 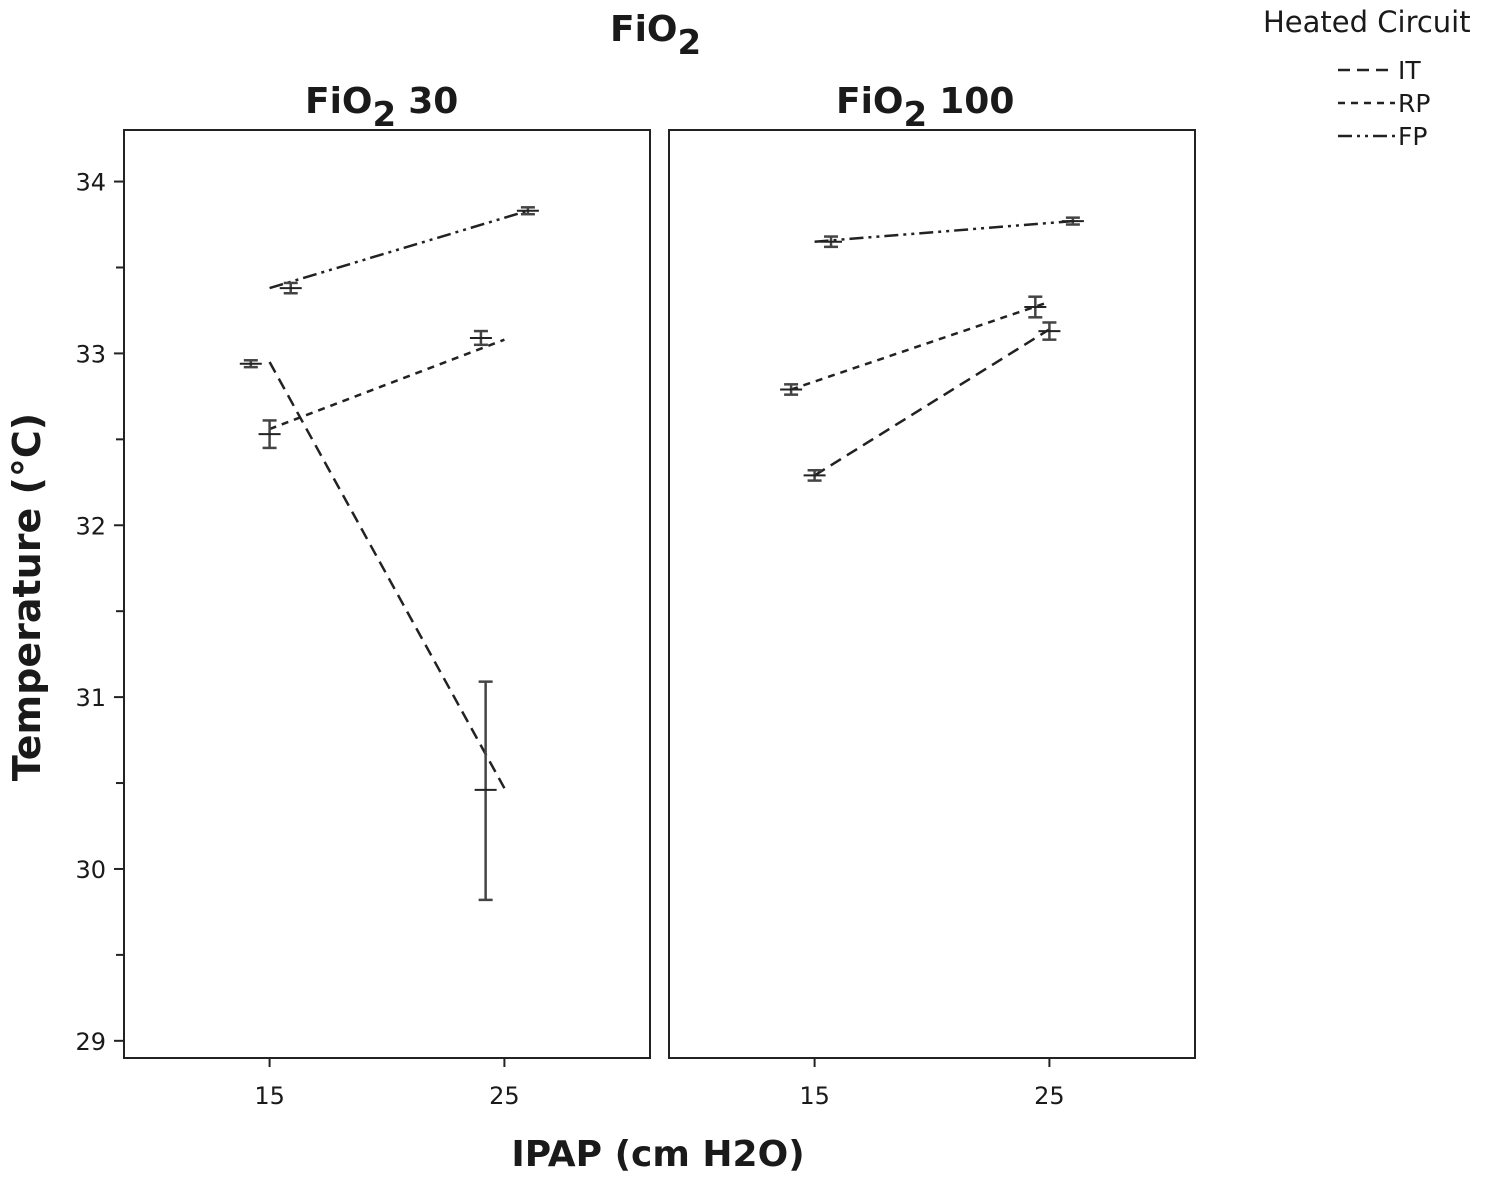 What do you see at coordinates (90, 1042) in the screenshot?
I see `y-tick-label: 29` at bounding box center [90, 1042].